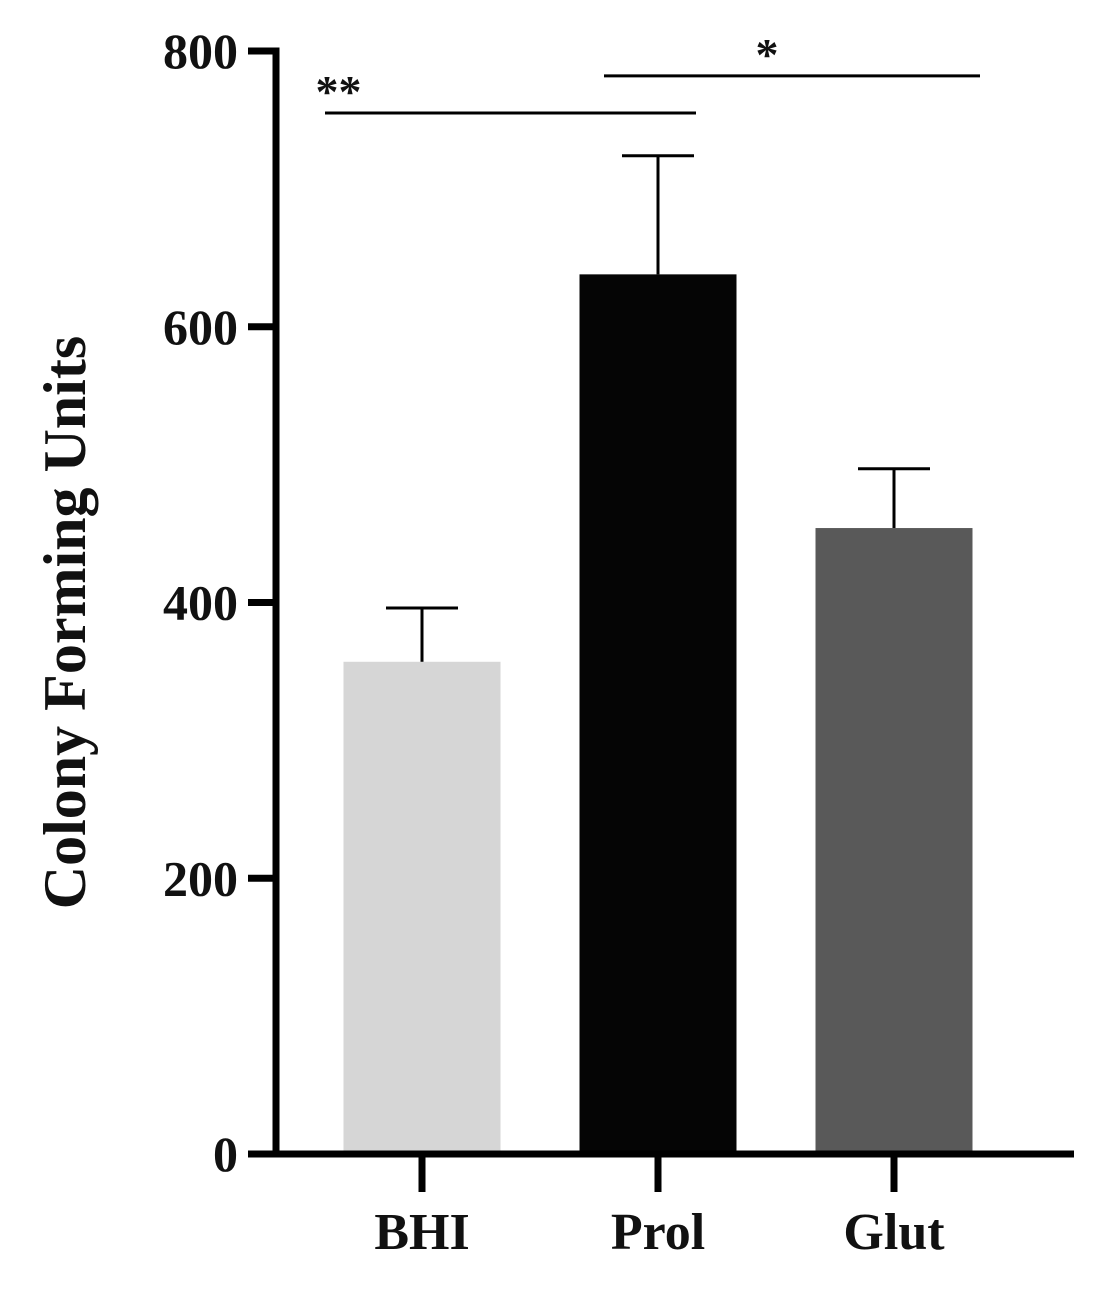 The image size is (1096, 1292). Describe the element at coordinates (658, 1232) in the screenshot. I see `x-tick-label-prol: Prol` at that location.